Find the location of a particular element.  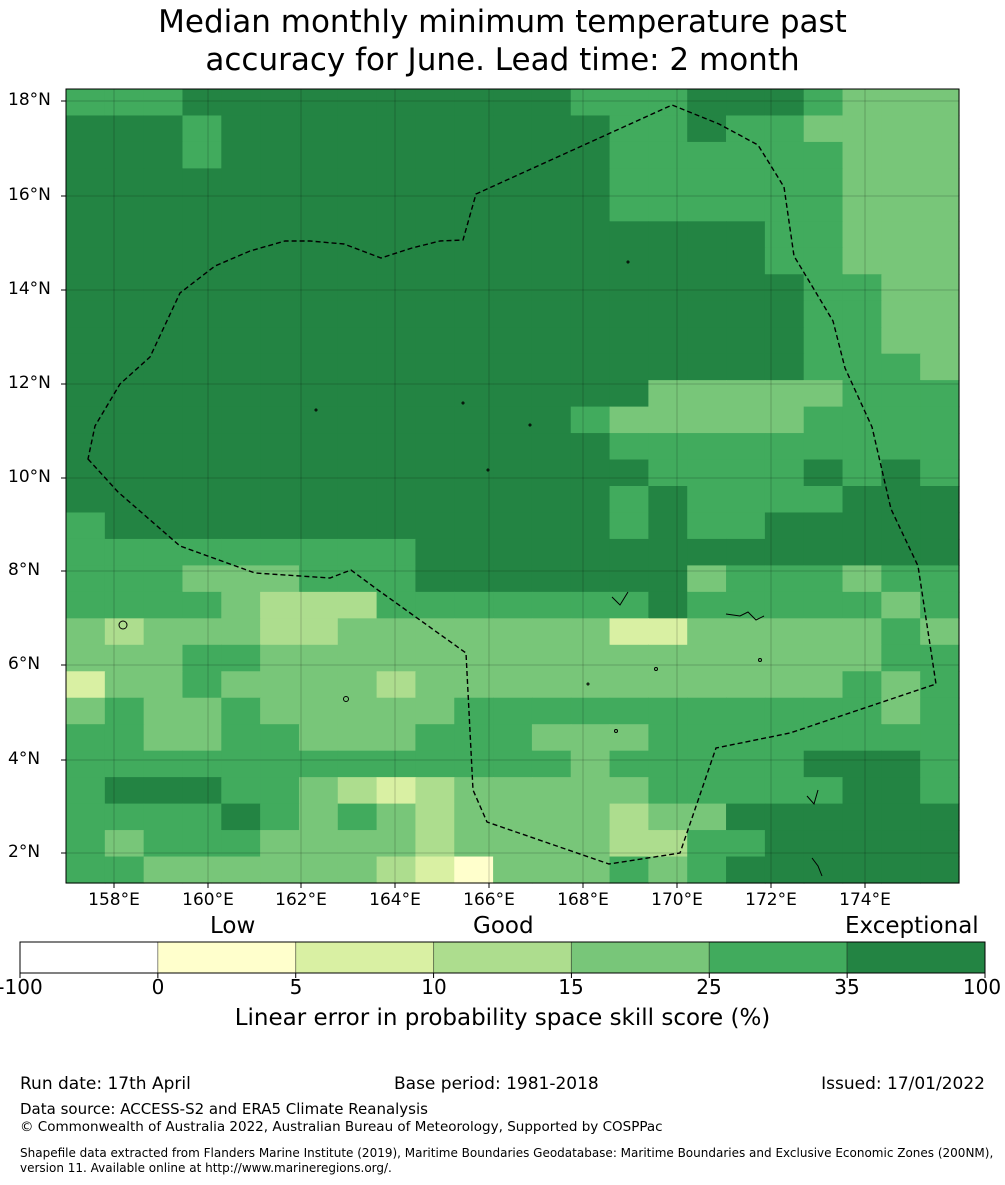

issued-date: Issued: 17/01/2022 is located at coordinates (903, 1084).